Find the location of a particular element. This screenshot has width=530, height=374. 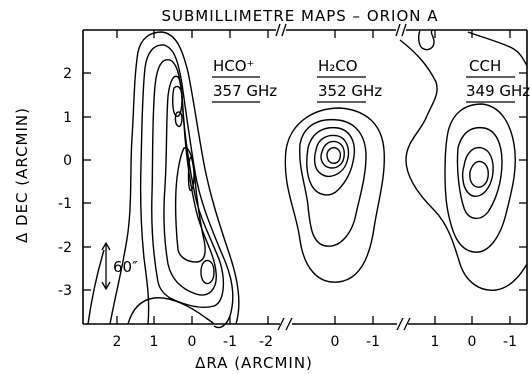

y-tick-label: -2 is located at coordinates (65, 248).